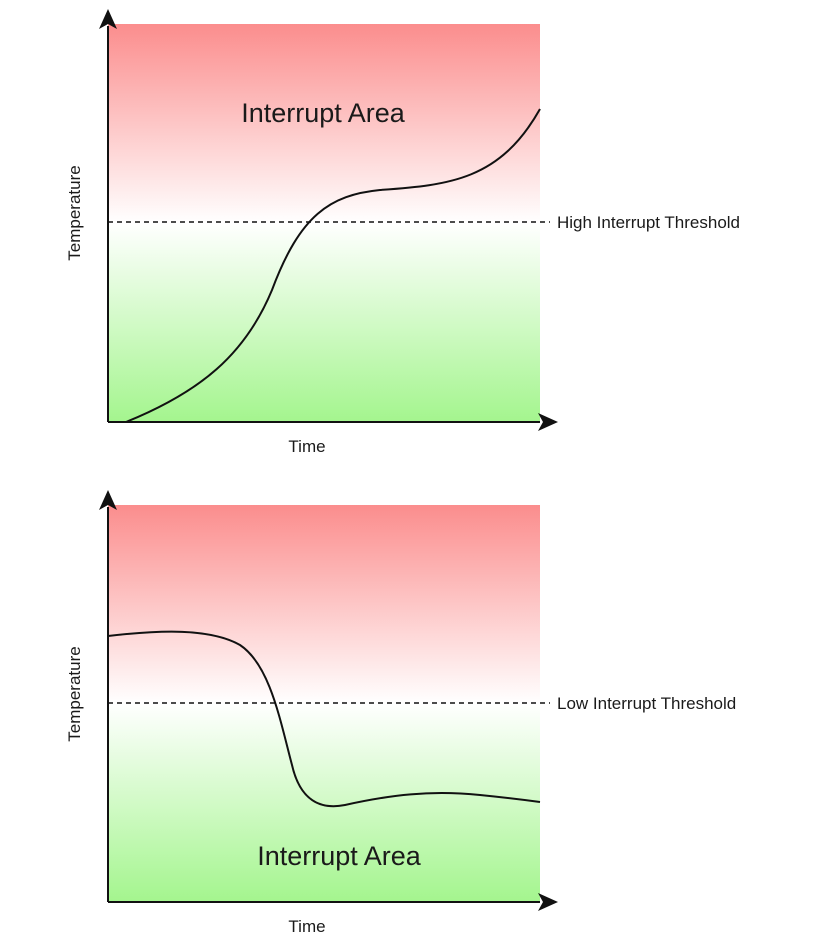 Image resolution: width=817 pixels, height=943 pixels. What do you see at coordinates (648, 222) in the screenshot?
I see `high-threshold-label: High Interrupt Threshold` at bounding box center [648, 222].